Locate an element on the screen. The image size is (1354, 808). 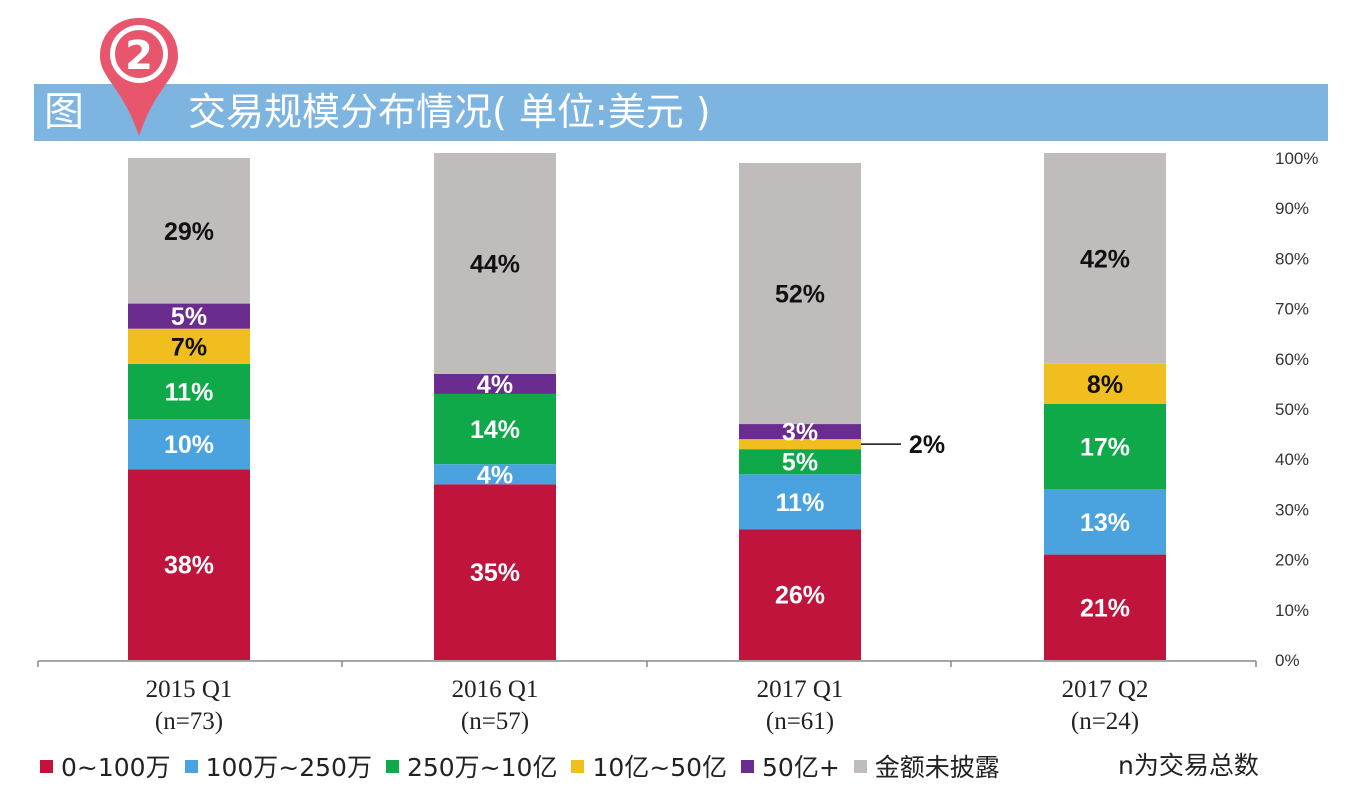
x-tick-sublabel: (n=57) is located at coordinates (495, 721).